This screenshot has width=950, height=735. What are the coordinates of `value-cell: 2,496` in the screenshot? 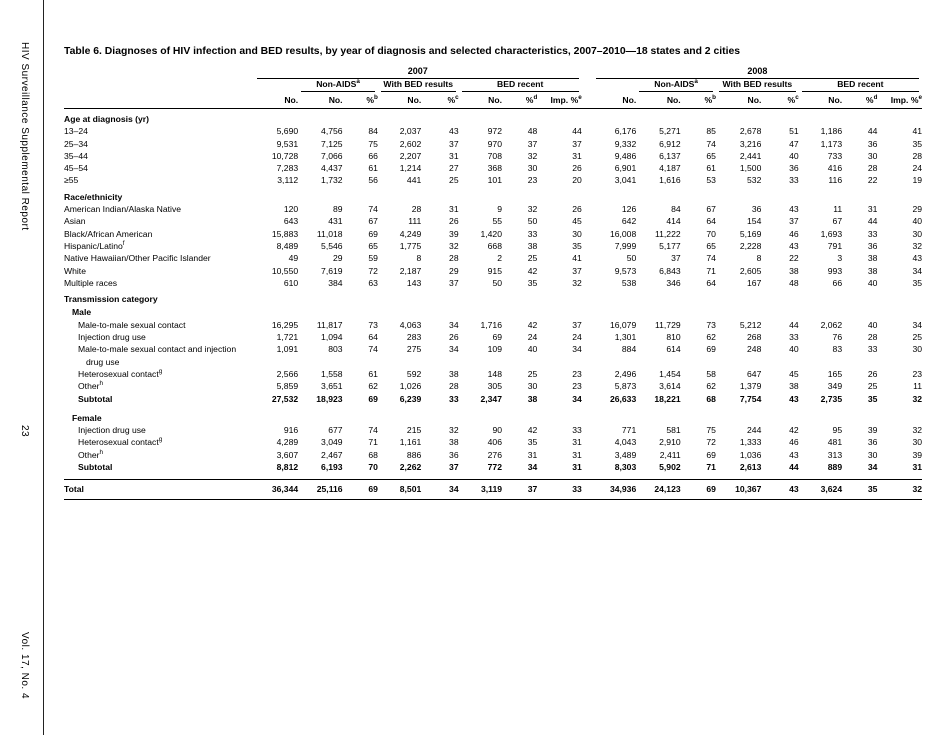 It's located at (625, 373).